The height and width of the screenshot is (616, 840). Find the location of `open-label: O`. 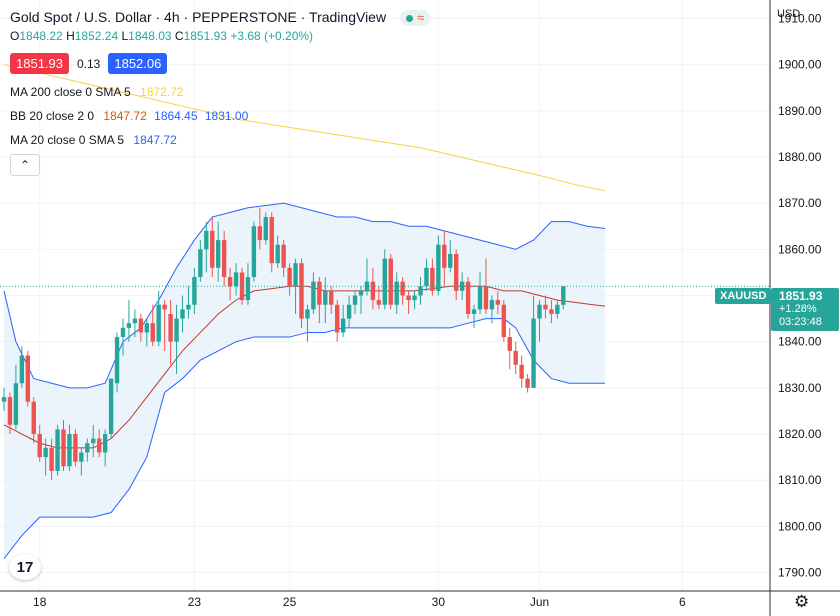

open-label: O is located at coordinates (15, 36).